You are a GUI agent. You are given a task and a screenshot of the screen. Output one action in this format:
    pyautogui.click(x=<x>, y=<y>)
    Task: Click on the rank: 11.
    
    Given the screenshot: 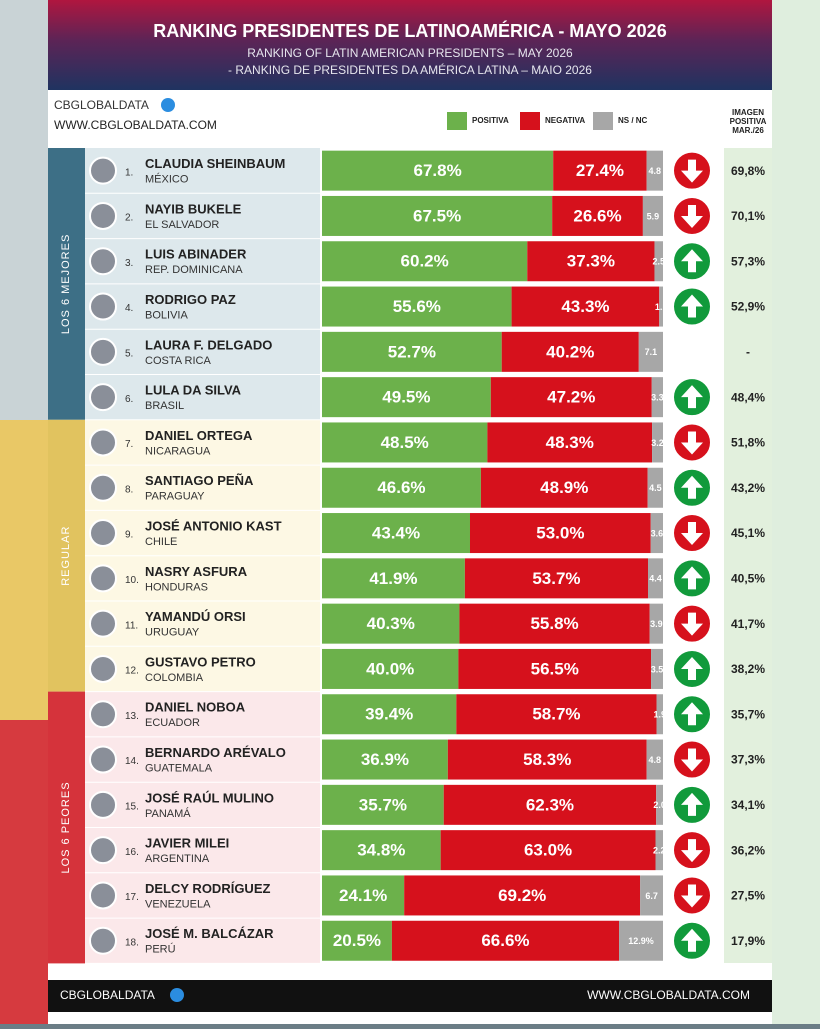 What is the action you would take?
    pyautogui.click(x=131, y=625)
    